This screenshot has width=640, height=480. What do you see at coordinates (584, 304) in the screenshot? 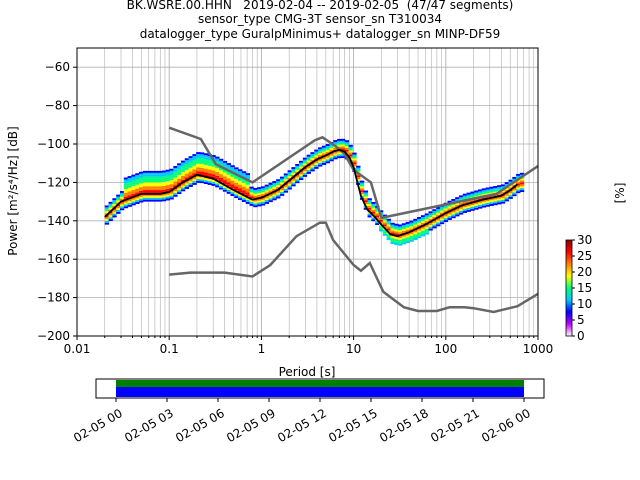
I see `colorbar-tick-label: 10` at bounding box center [584, 304].